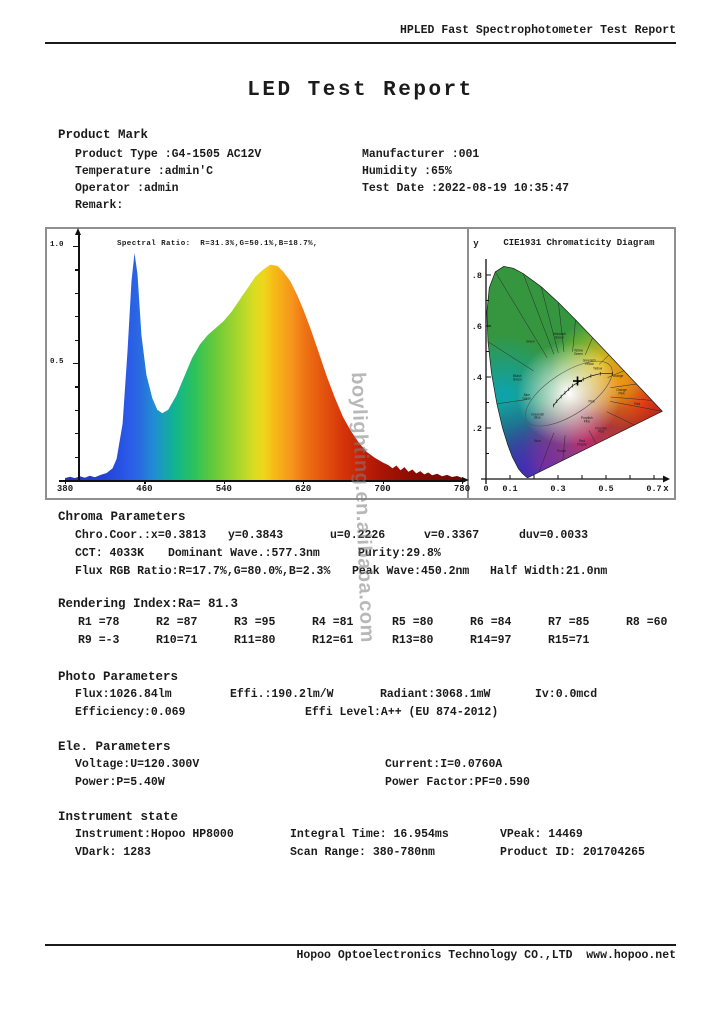  I want to click on chroma-flux-rgb: Flux RGB Ratio:R=17.7%,G=80.0%,B=2.3%, so click(203, 571).